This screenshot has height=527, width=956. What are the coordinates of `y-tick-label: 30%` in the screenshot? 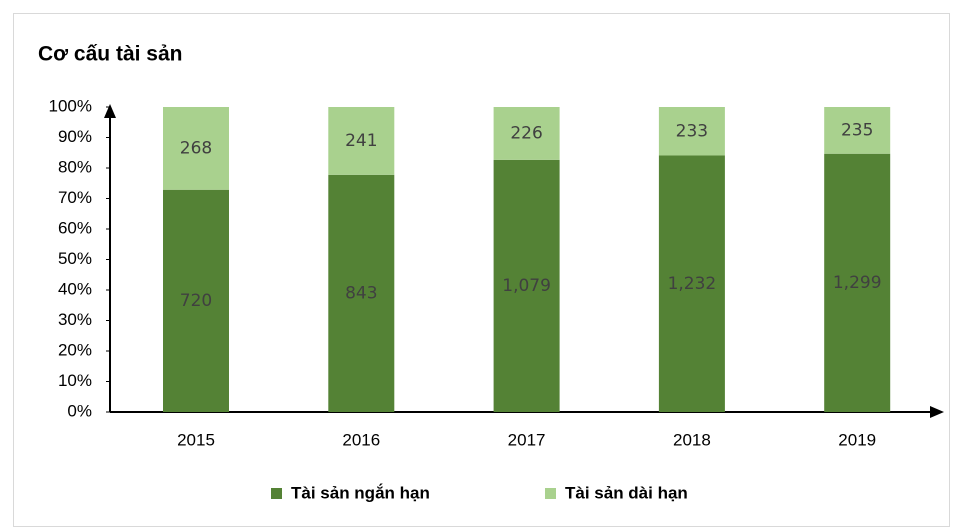 It's located at (75, 319).